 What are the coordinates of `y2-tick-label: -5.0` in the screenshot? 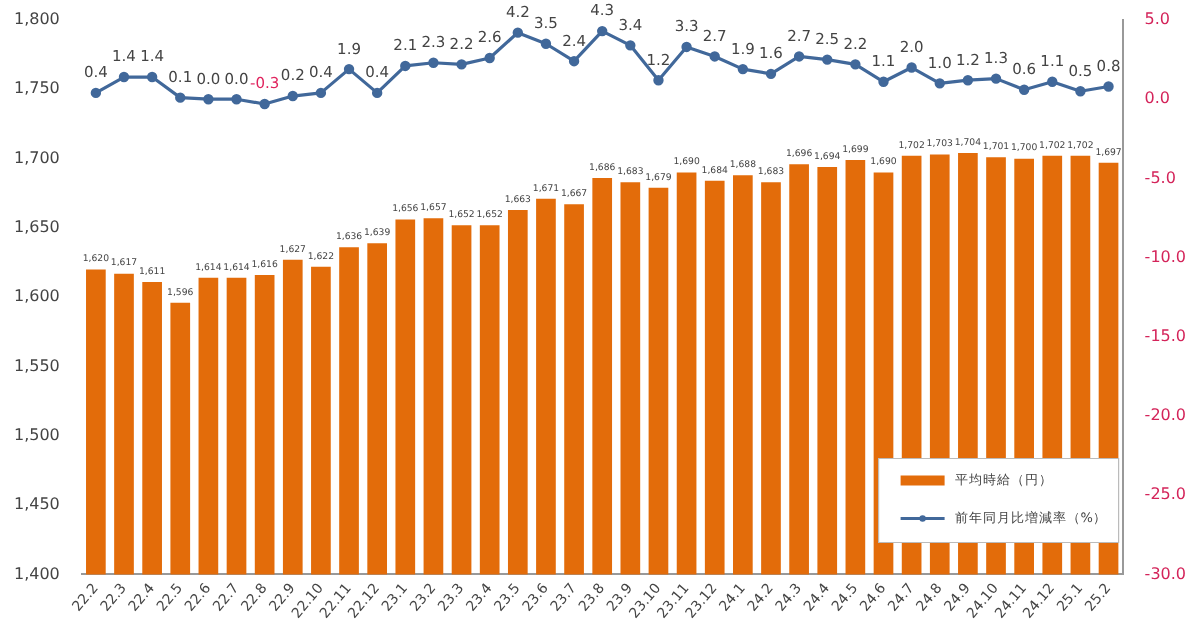 It's located at (1160, 177).